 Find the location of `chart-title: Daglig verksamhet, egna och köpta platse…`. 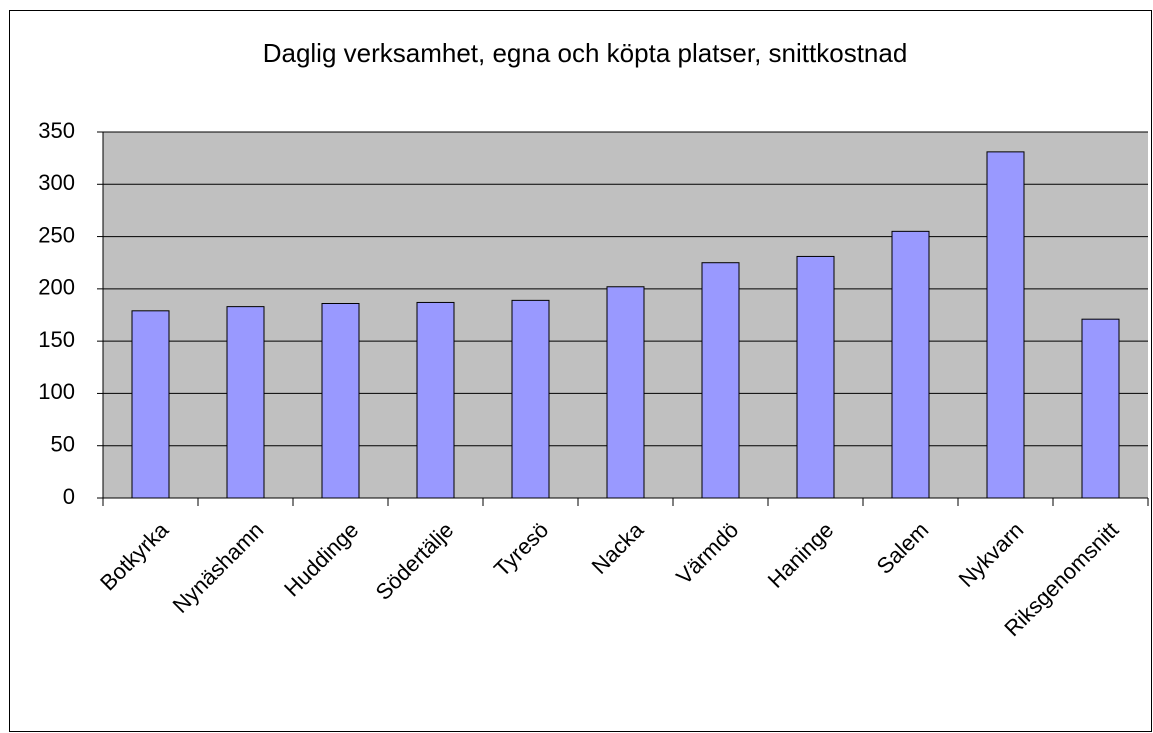

chart-title: Daglig verksamhet, egna och köpta platse… is located at coordinates (585, 53).